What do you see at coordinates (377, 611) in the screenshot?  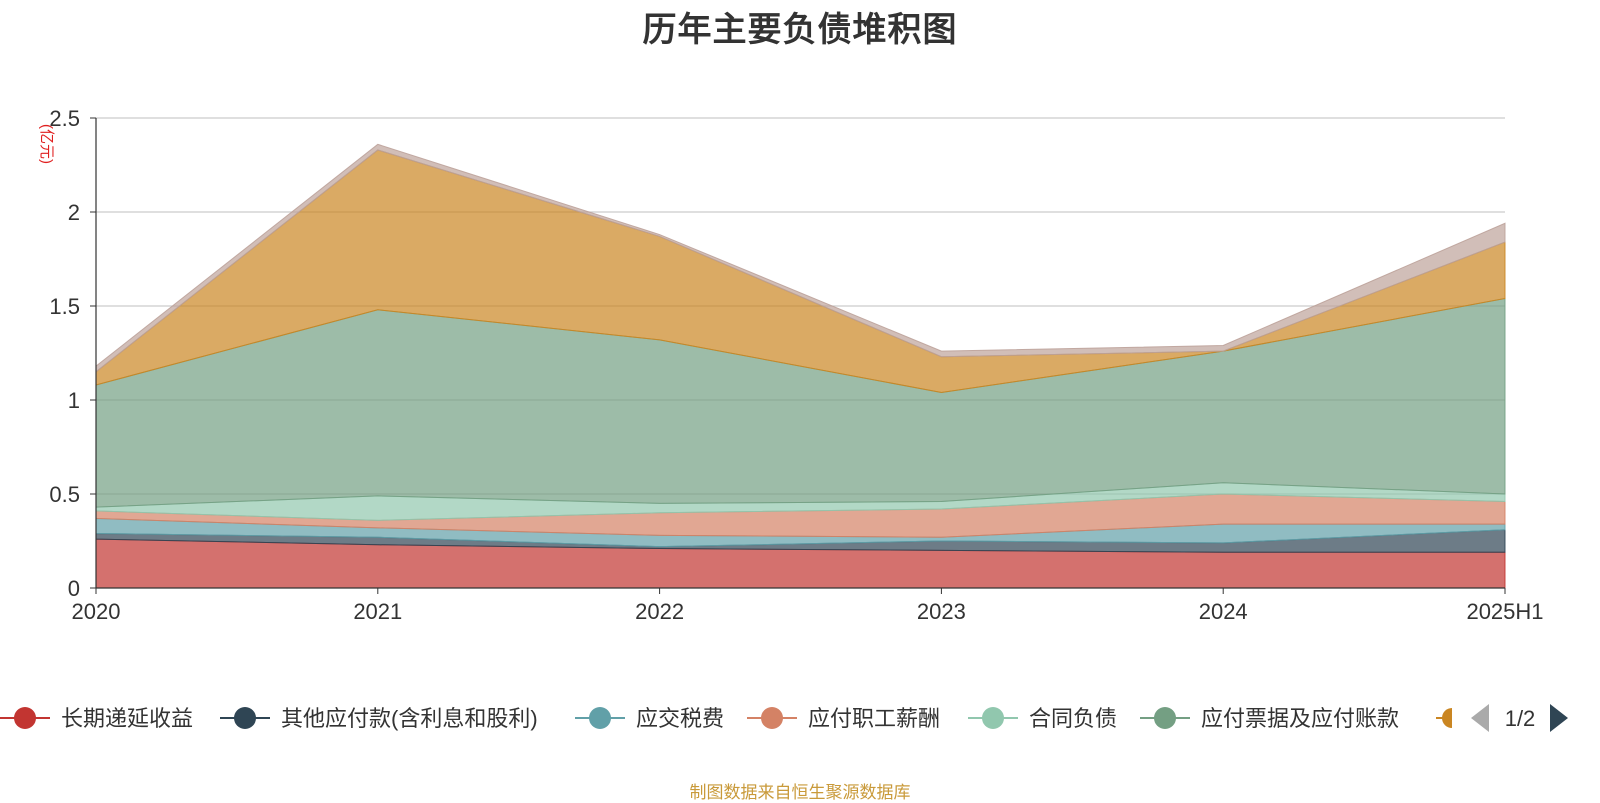 I see `x-tick-label: 2021` at bounding box center [377, 611].